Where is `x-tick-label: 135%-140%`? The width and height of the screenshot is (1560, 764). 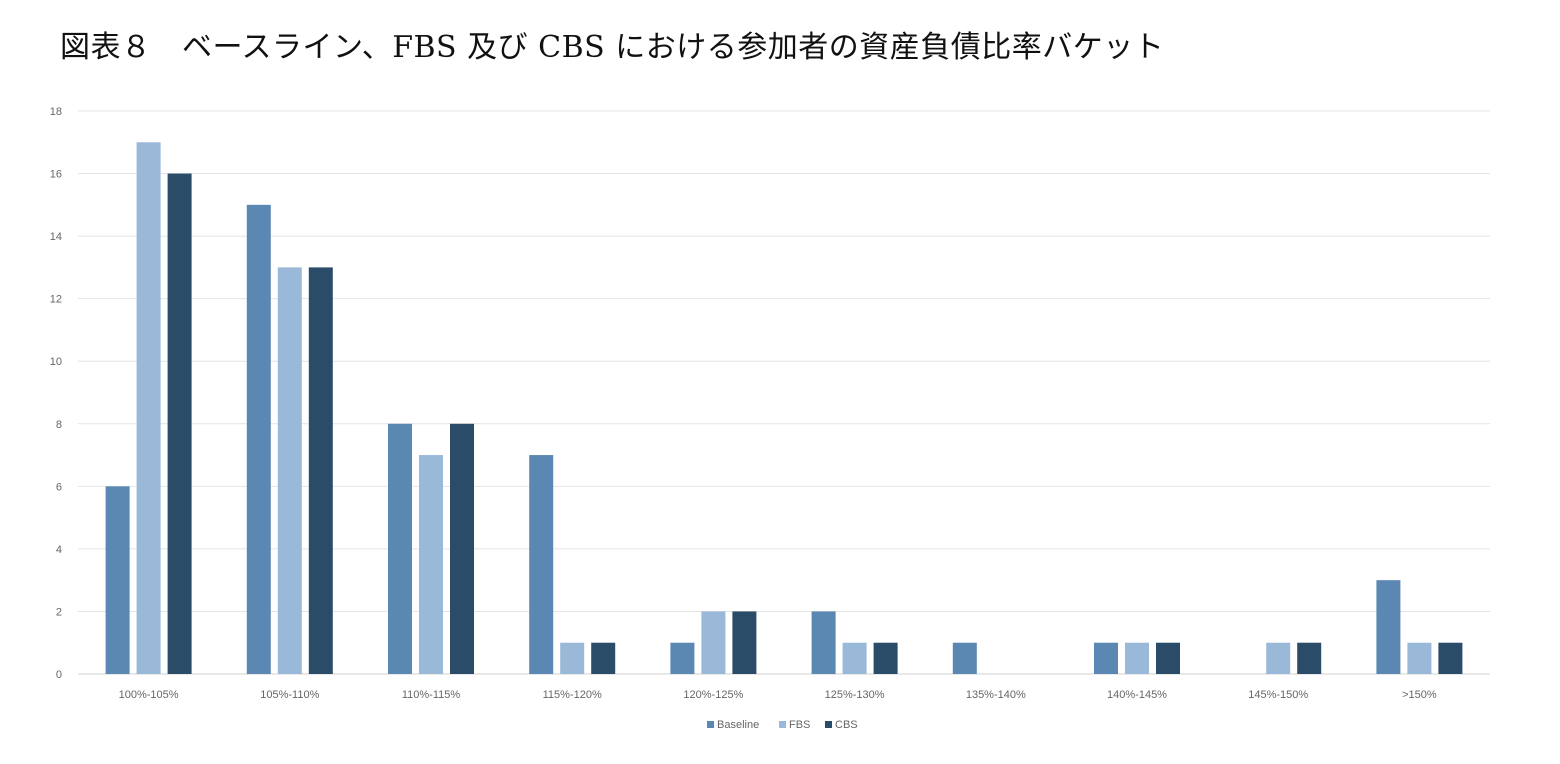 x-tick-label: 135%-140% is located at coordinates (996, 695).